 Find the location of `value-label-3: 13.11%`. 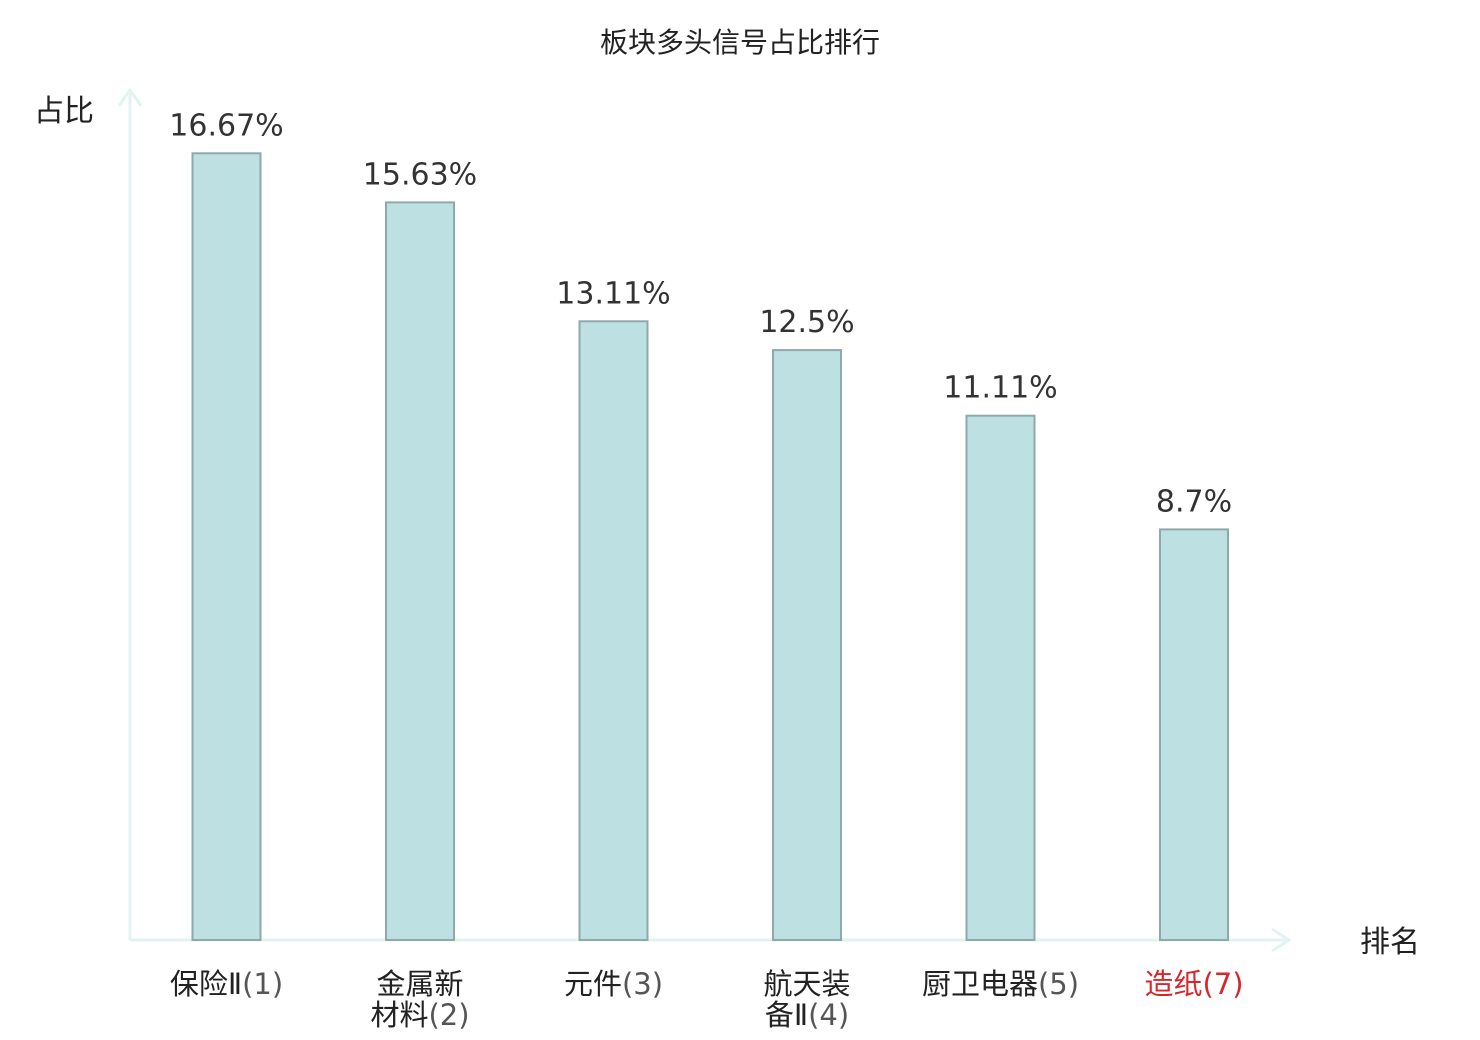

value-label-3: 13.11% is located at coordinates (613, 293).